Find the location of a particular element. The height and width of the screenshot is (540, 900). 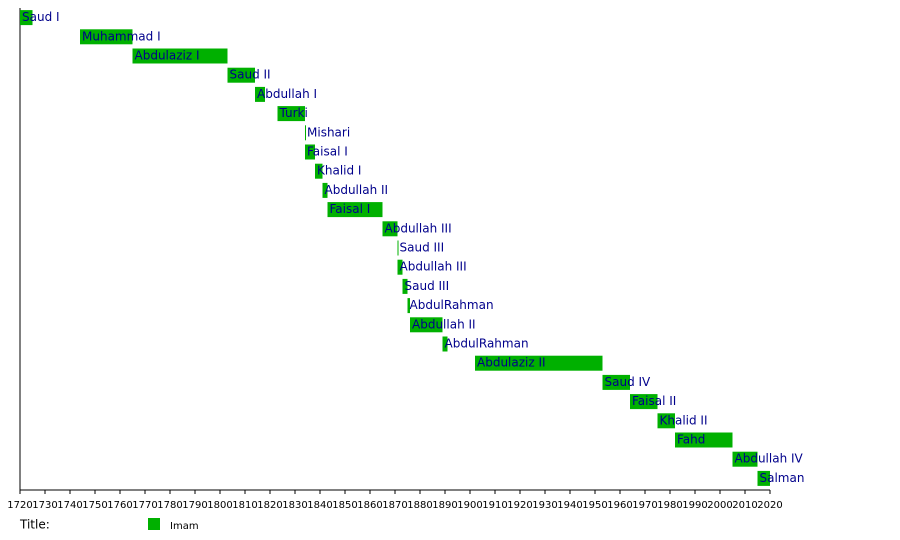

x-tick-label: 1990 is located at coordinates (694, 505).